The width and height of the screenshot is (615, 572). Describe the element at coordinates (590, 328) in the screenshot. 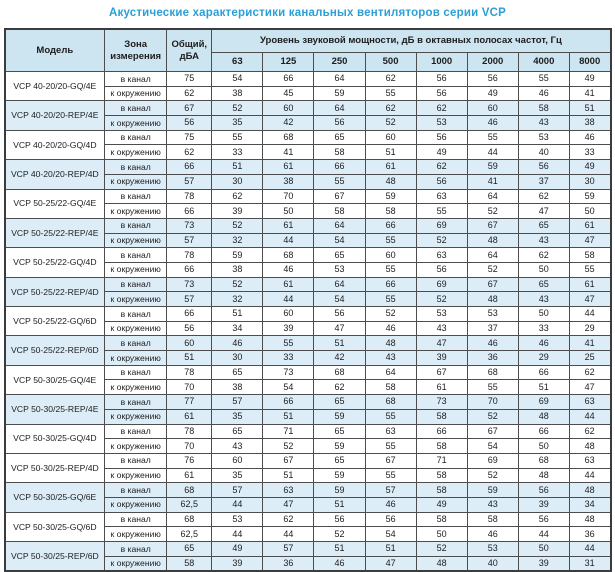

I see `band-level-cell: 29` at that location.